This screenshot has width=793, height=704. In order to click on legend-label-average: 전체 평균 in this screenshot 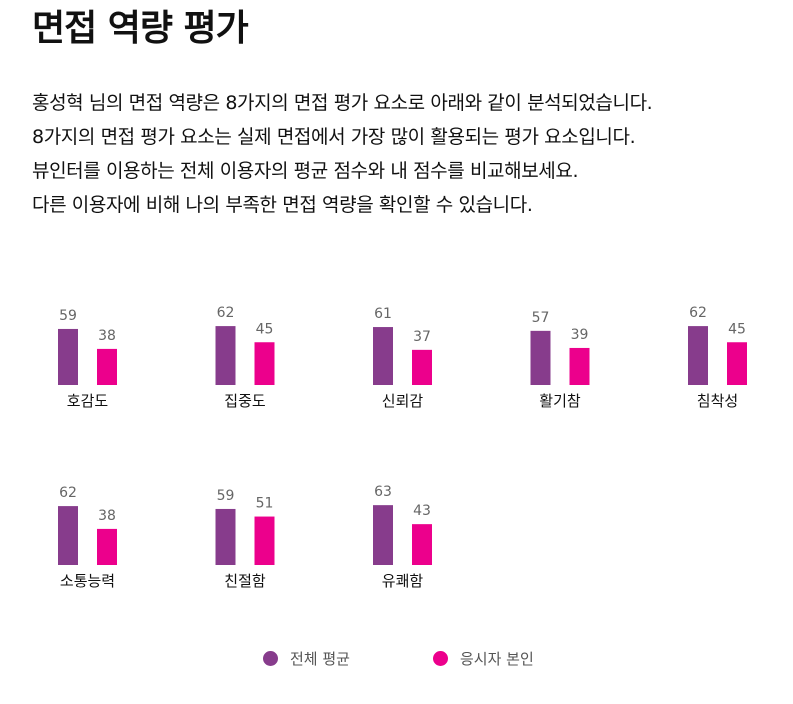, I will do `click(320, 658)`.